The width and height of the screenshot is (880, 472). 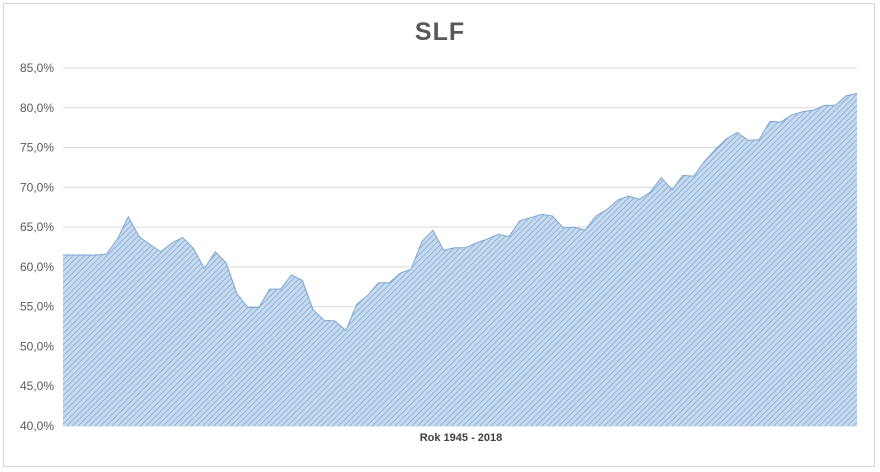 What do you see at coordinates (37, 267) in the screenshot?
I see `y-tick-label: 60,0%` at bounding box center [37, 267].